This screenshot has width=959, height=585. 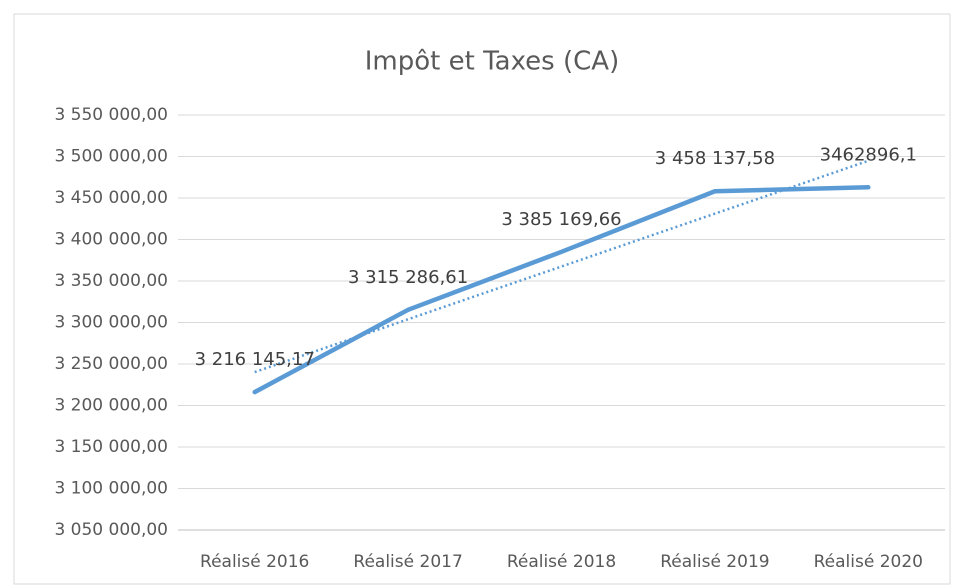 I want to click on y-tick-label: 3 250 000,00, so click(x=111, y=364).